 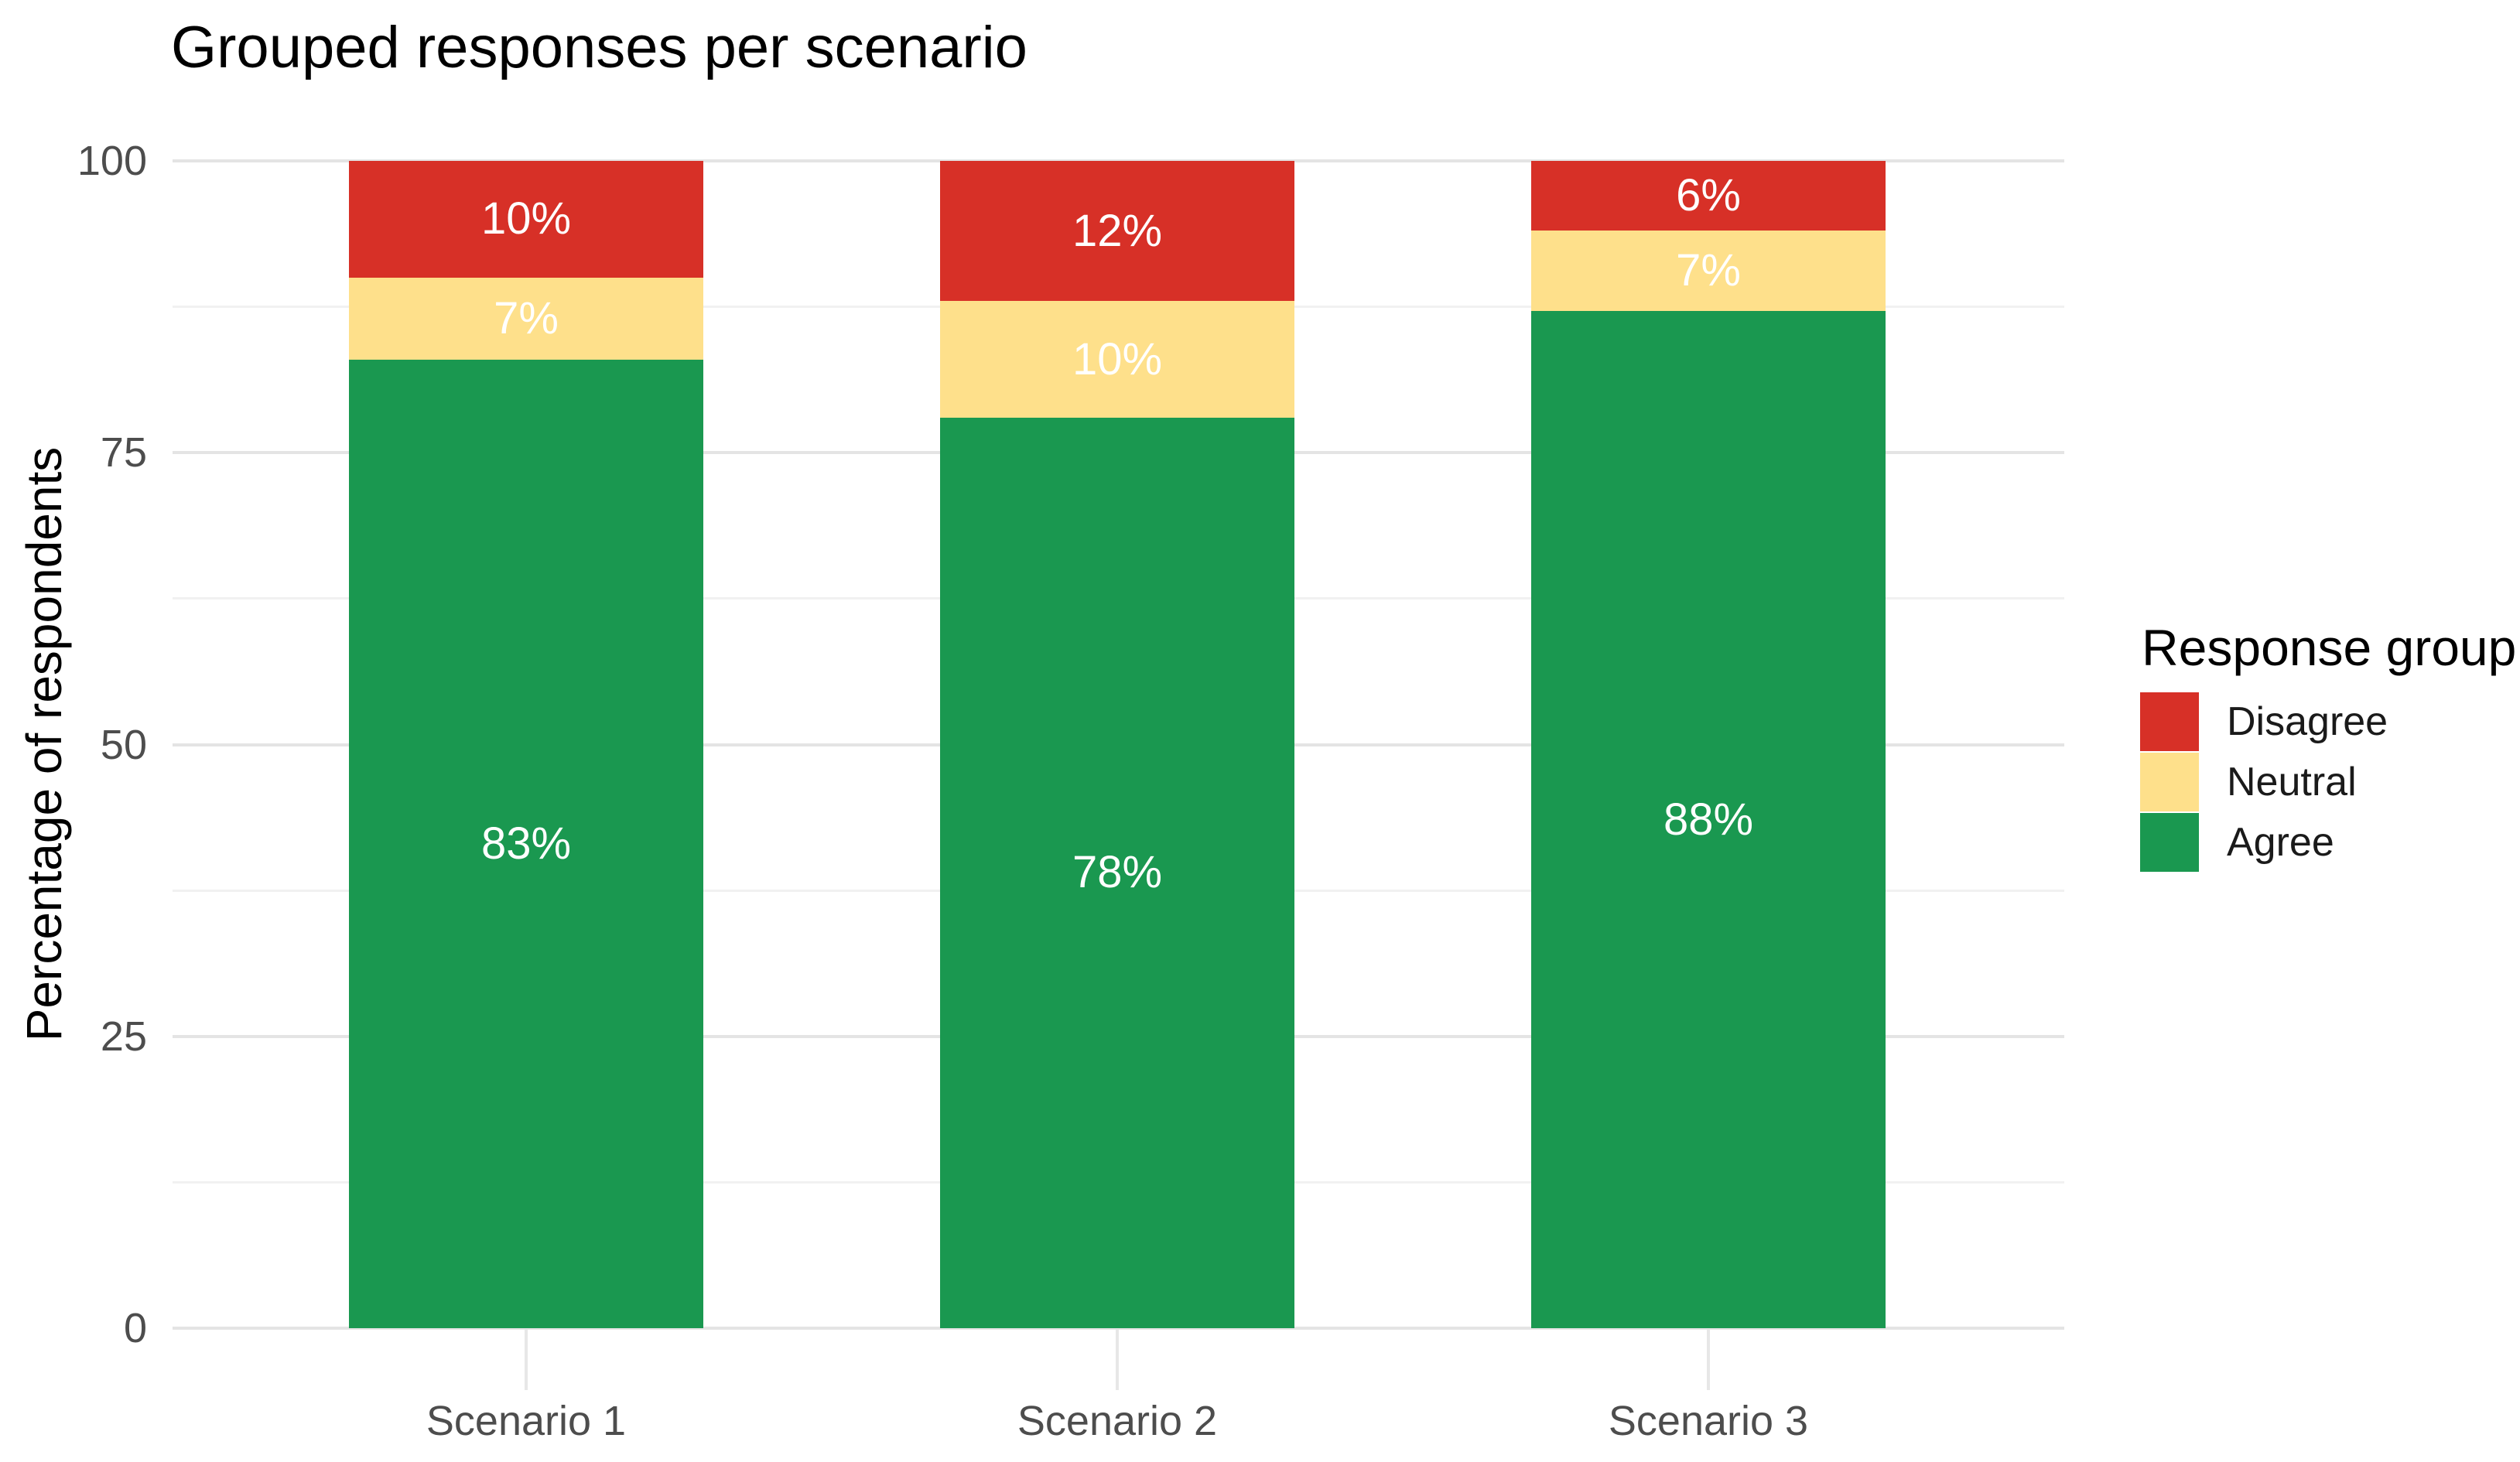 I want to click on y-tick-label: 0, so click(x=135, y=1328).